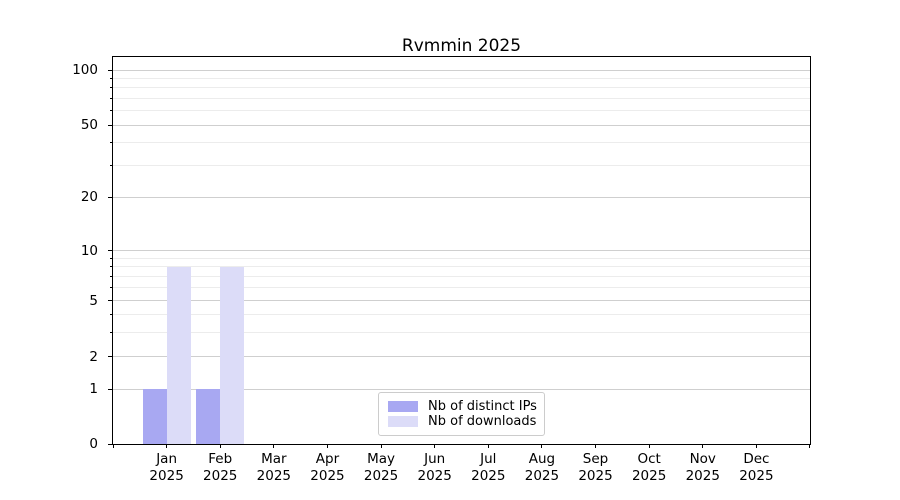 Image resolution: width=900 pixels, height=500 pixels. What do you see at coordinates (93, 444) in the screenshot?
I see `y-axis-tick-label: 0` at bounding box center [93, 444].